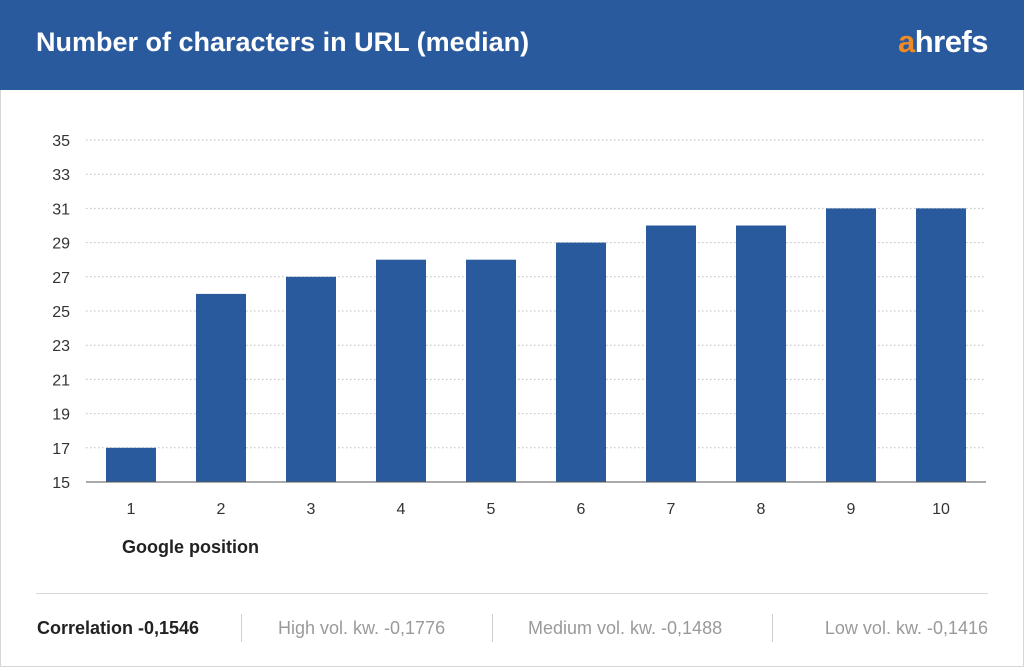 The width and height of the screenshot is (1024, 667). I want to click on y-tick-label: 17, so click(61, 449).